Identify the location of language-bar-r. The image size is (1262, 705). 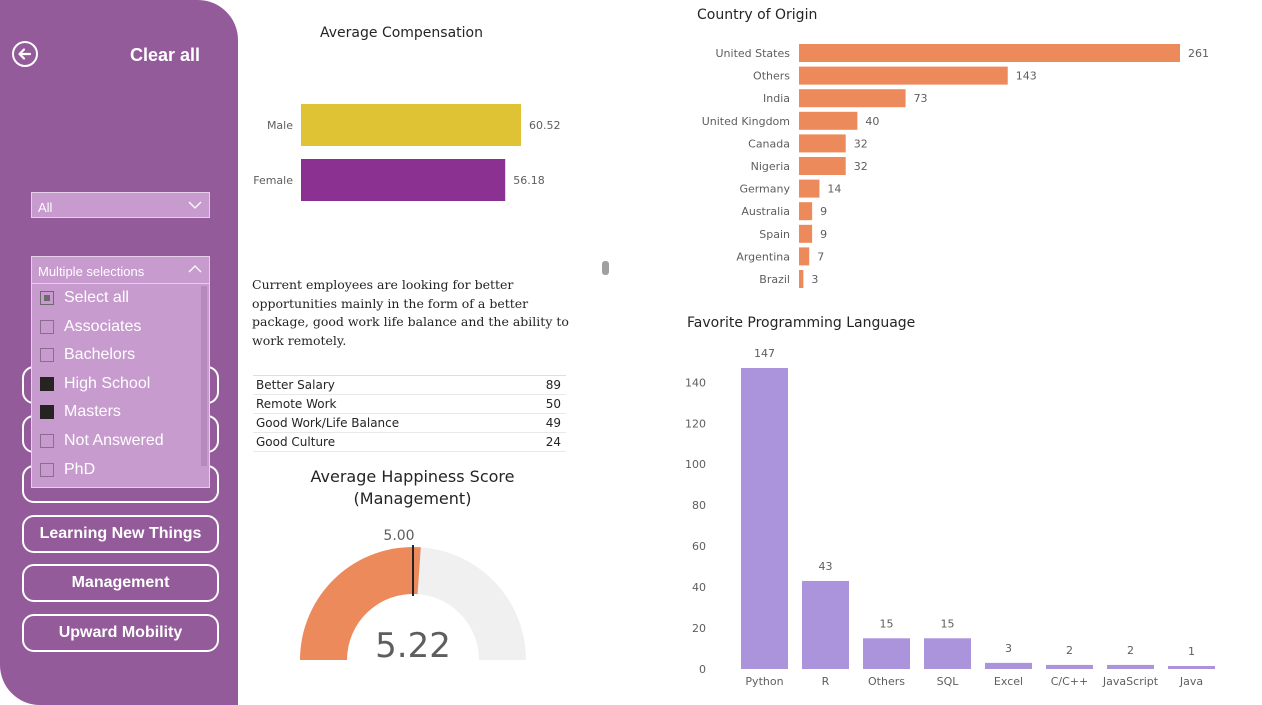
(825, 624).